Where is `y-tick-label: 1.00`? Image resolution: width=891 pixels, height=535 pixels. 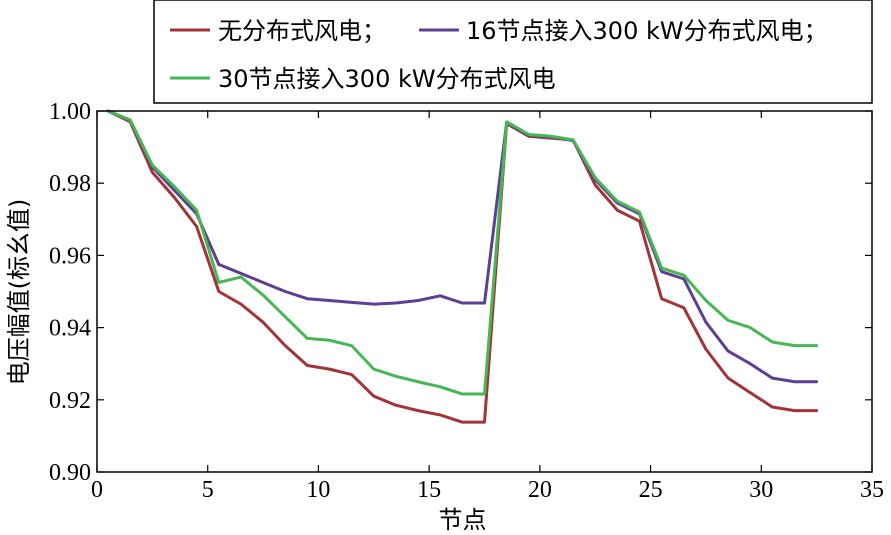 y-tick-label: 1.00 is located at coordinates (70, 112).